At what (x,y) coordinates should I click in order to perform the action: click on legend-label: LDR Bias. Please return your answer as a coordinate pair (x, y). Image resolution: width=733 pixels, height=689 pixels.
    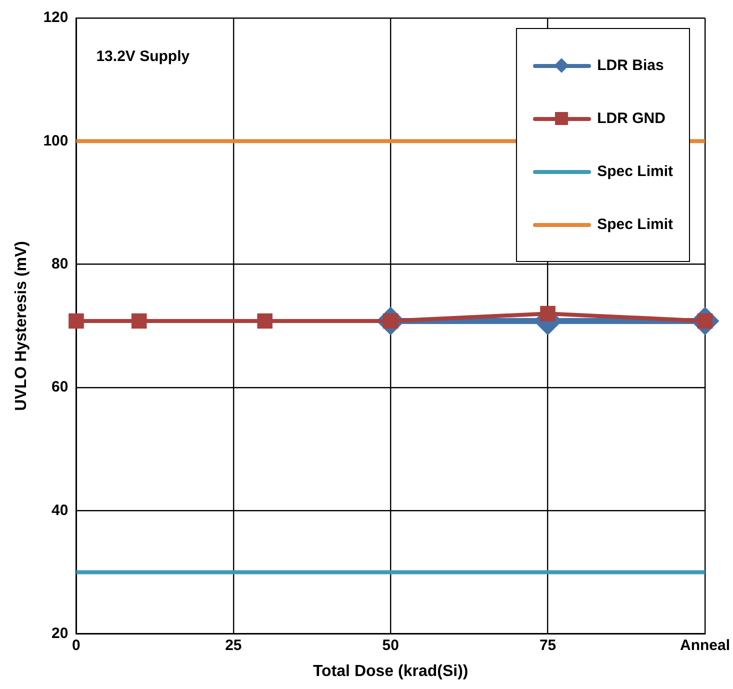
    Looking at the image, I should click on (630, 65).